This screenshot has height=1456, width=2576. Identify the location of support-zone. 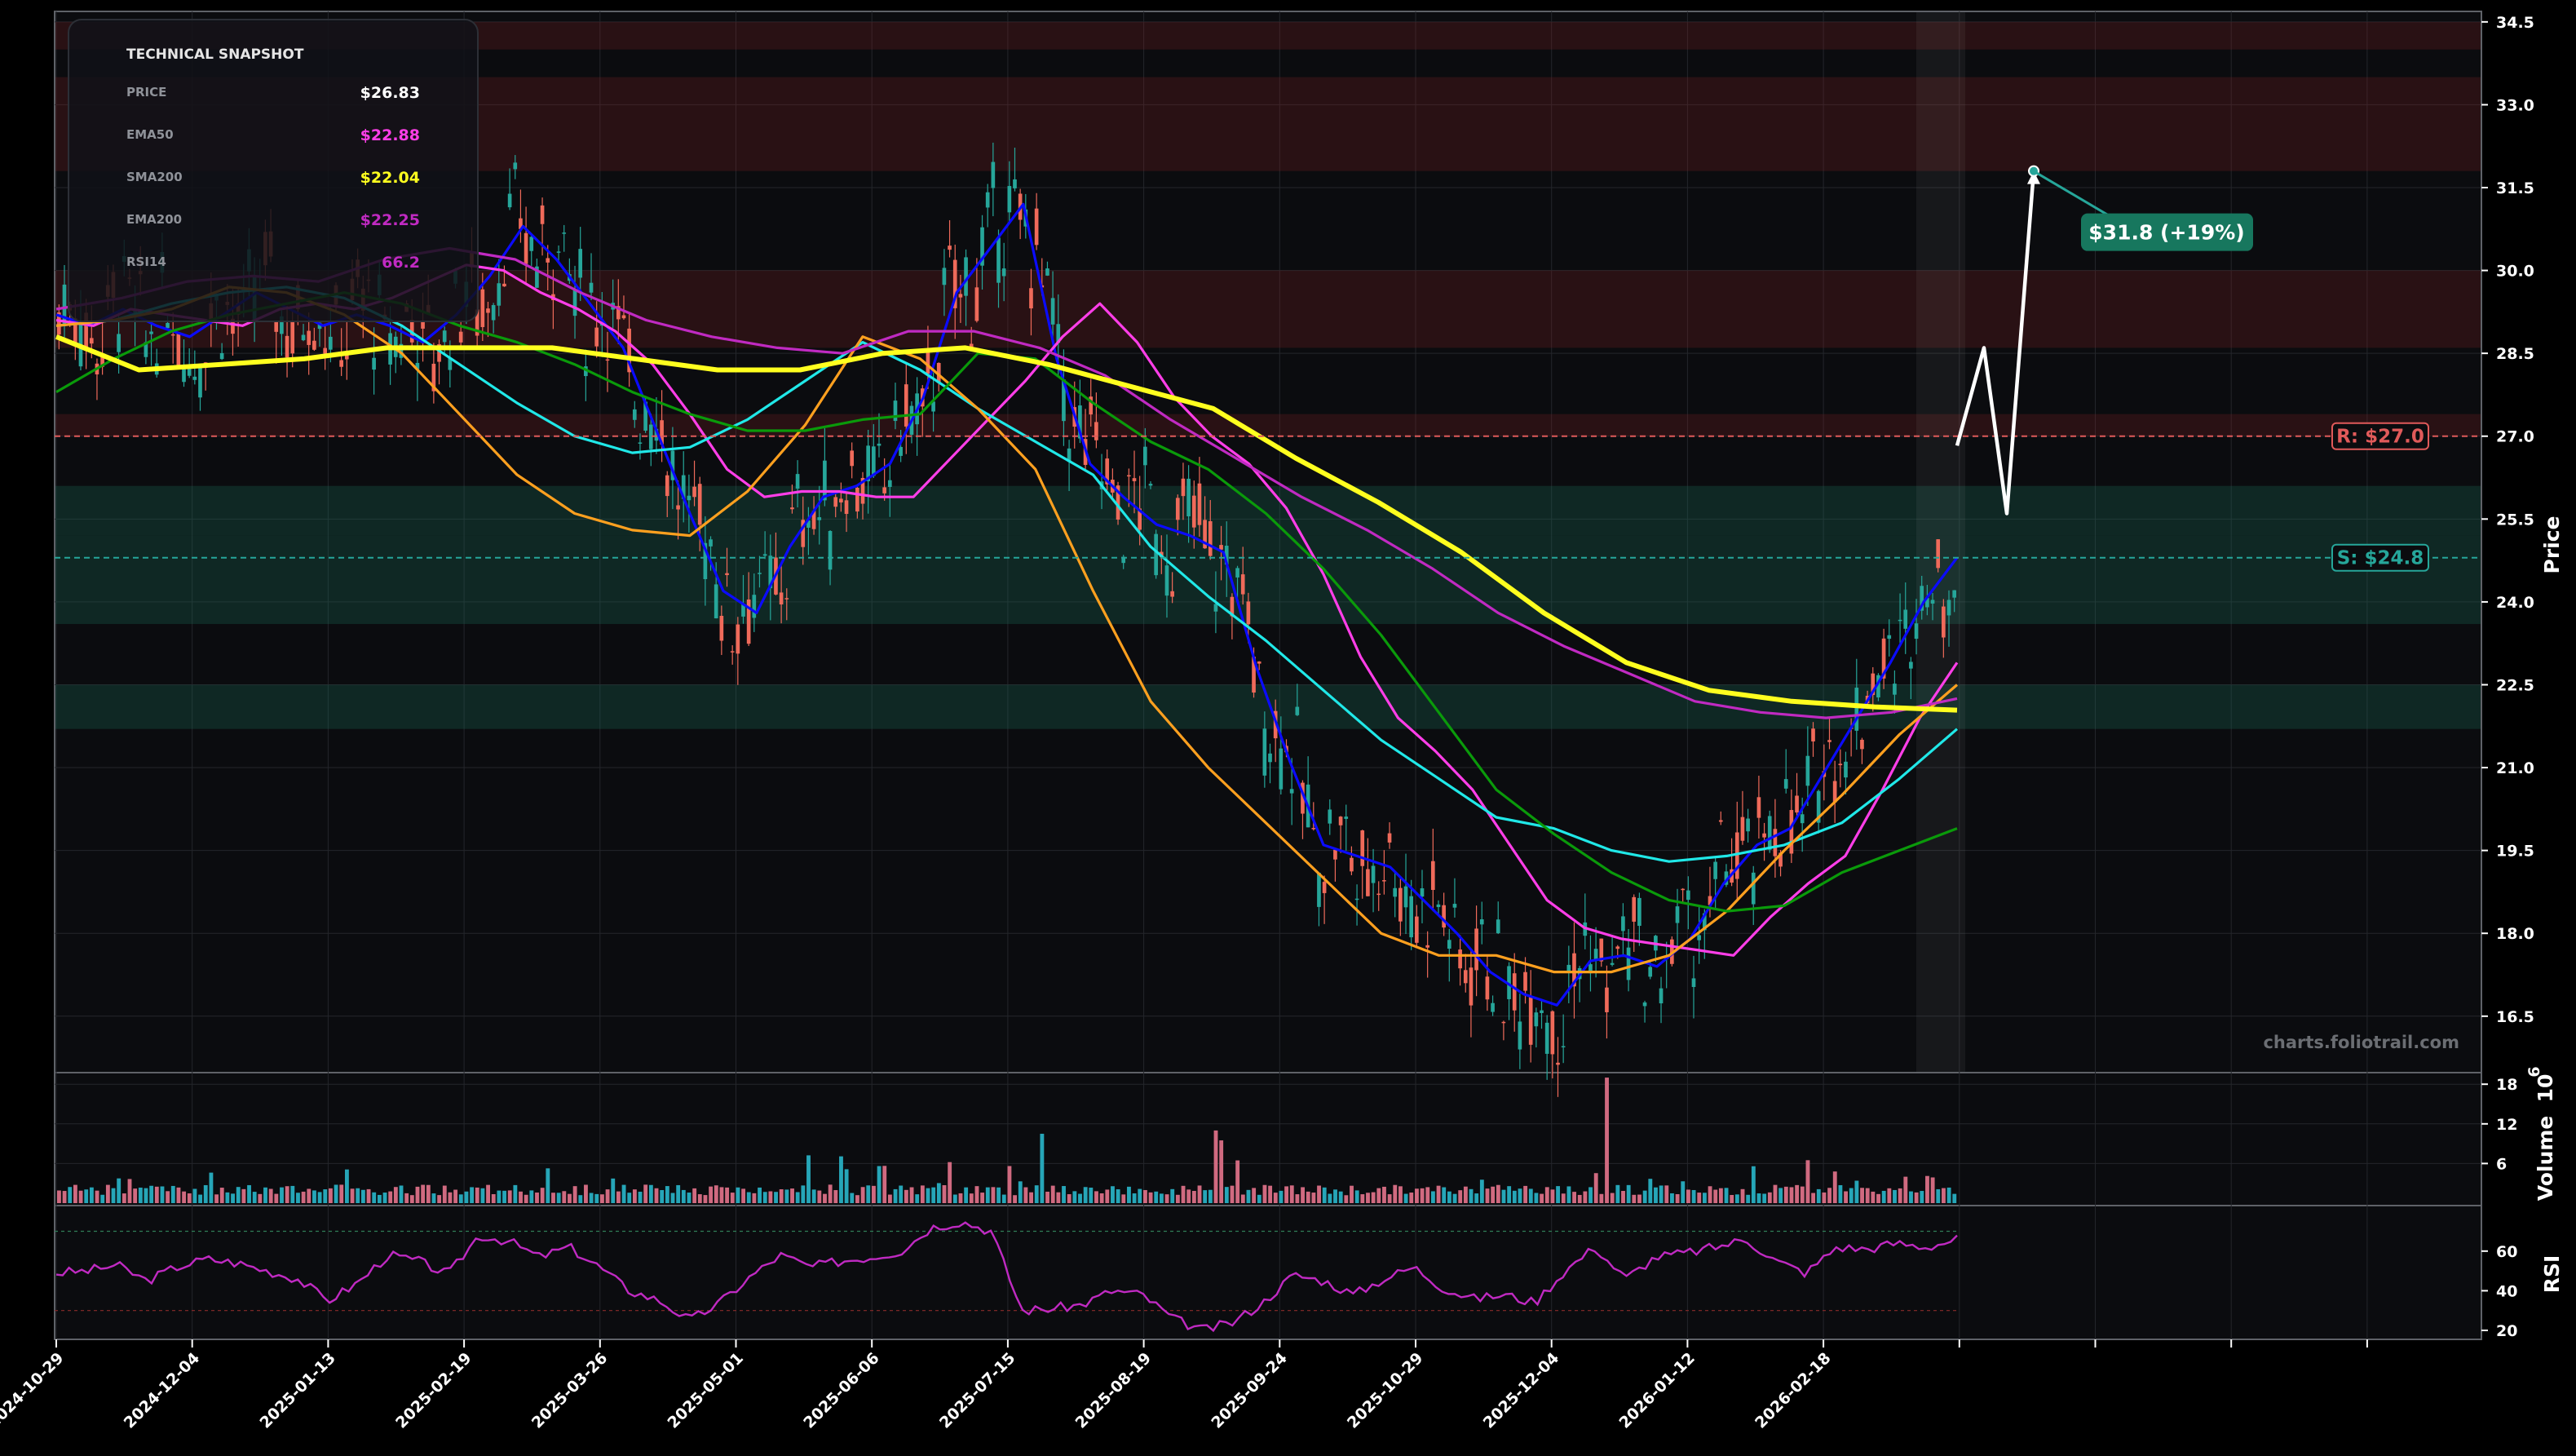
(1268, 707).